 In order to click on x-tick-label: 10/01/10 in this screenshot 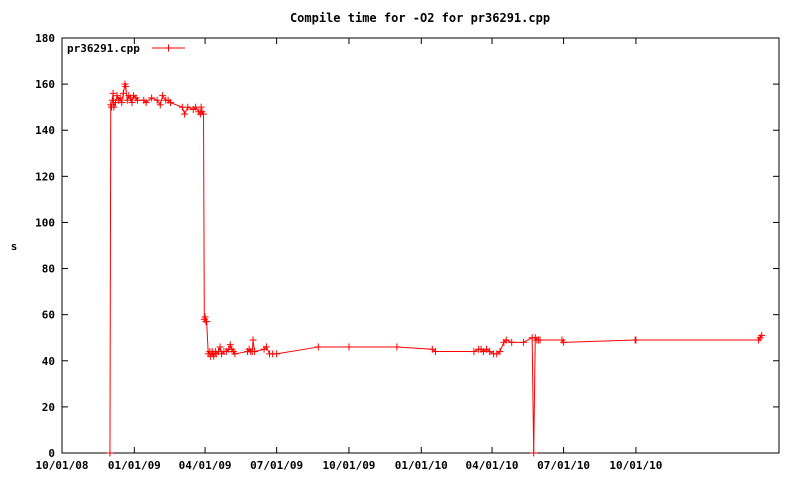, I will do `click(635, 465)`.